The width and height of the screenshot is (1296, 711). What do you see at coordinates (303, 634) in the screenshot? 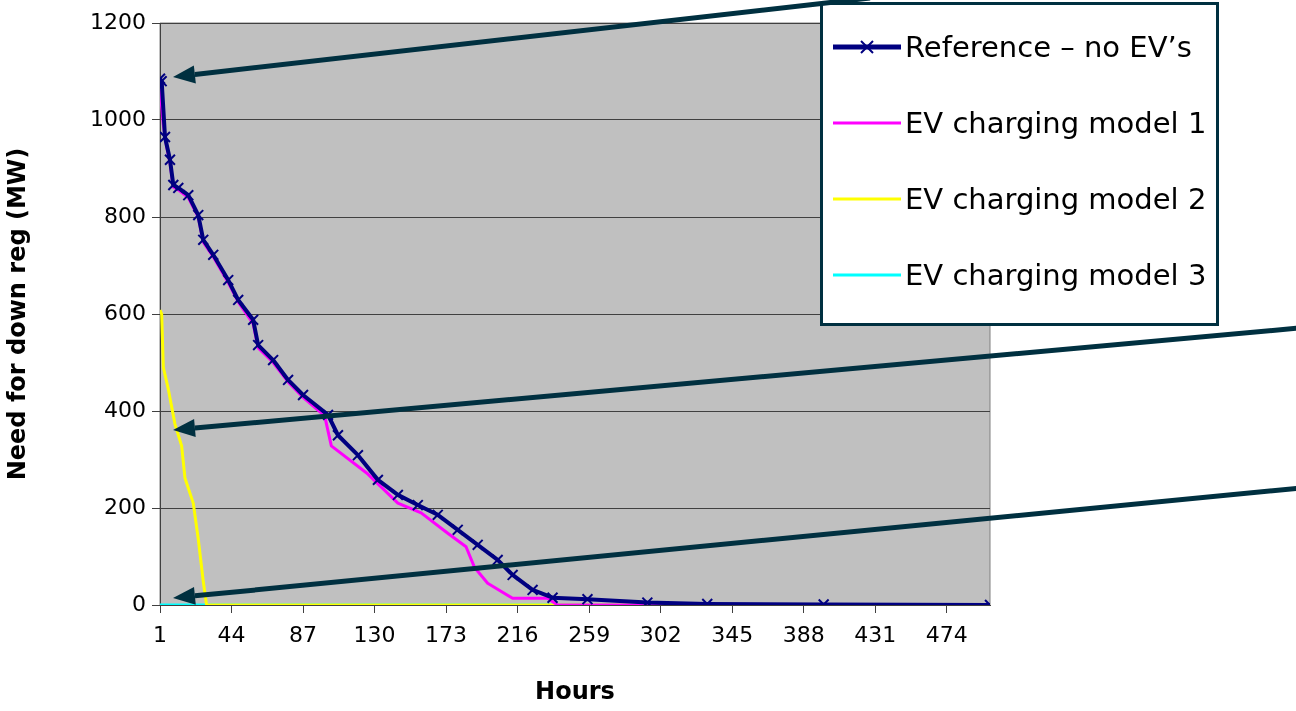
I see `x-tick-label: 87` at bounding box center [303, 634].